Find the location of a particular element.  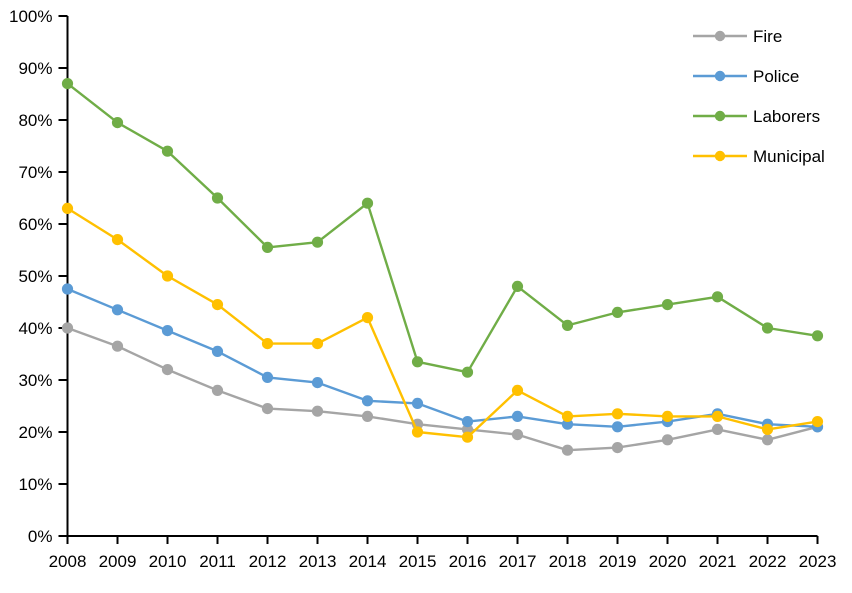

x-axis-tick-label: 2022 is located at coordinates (768, 561).